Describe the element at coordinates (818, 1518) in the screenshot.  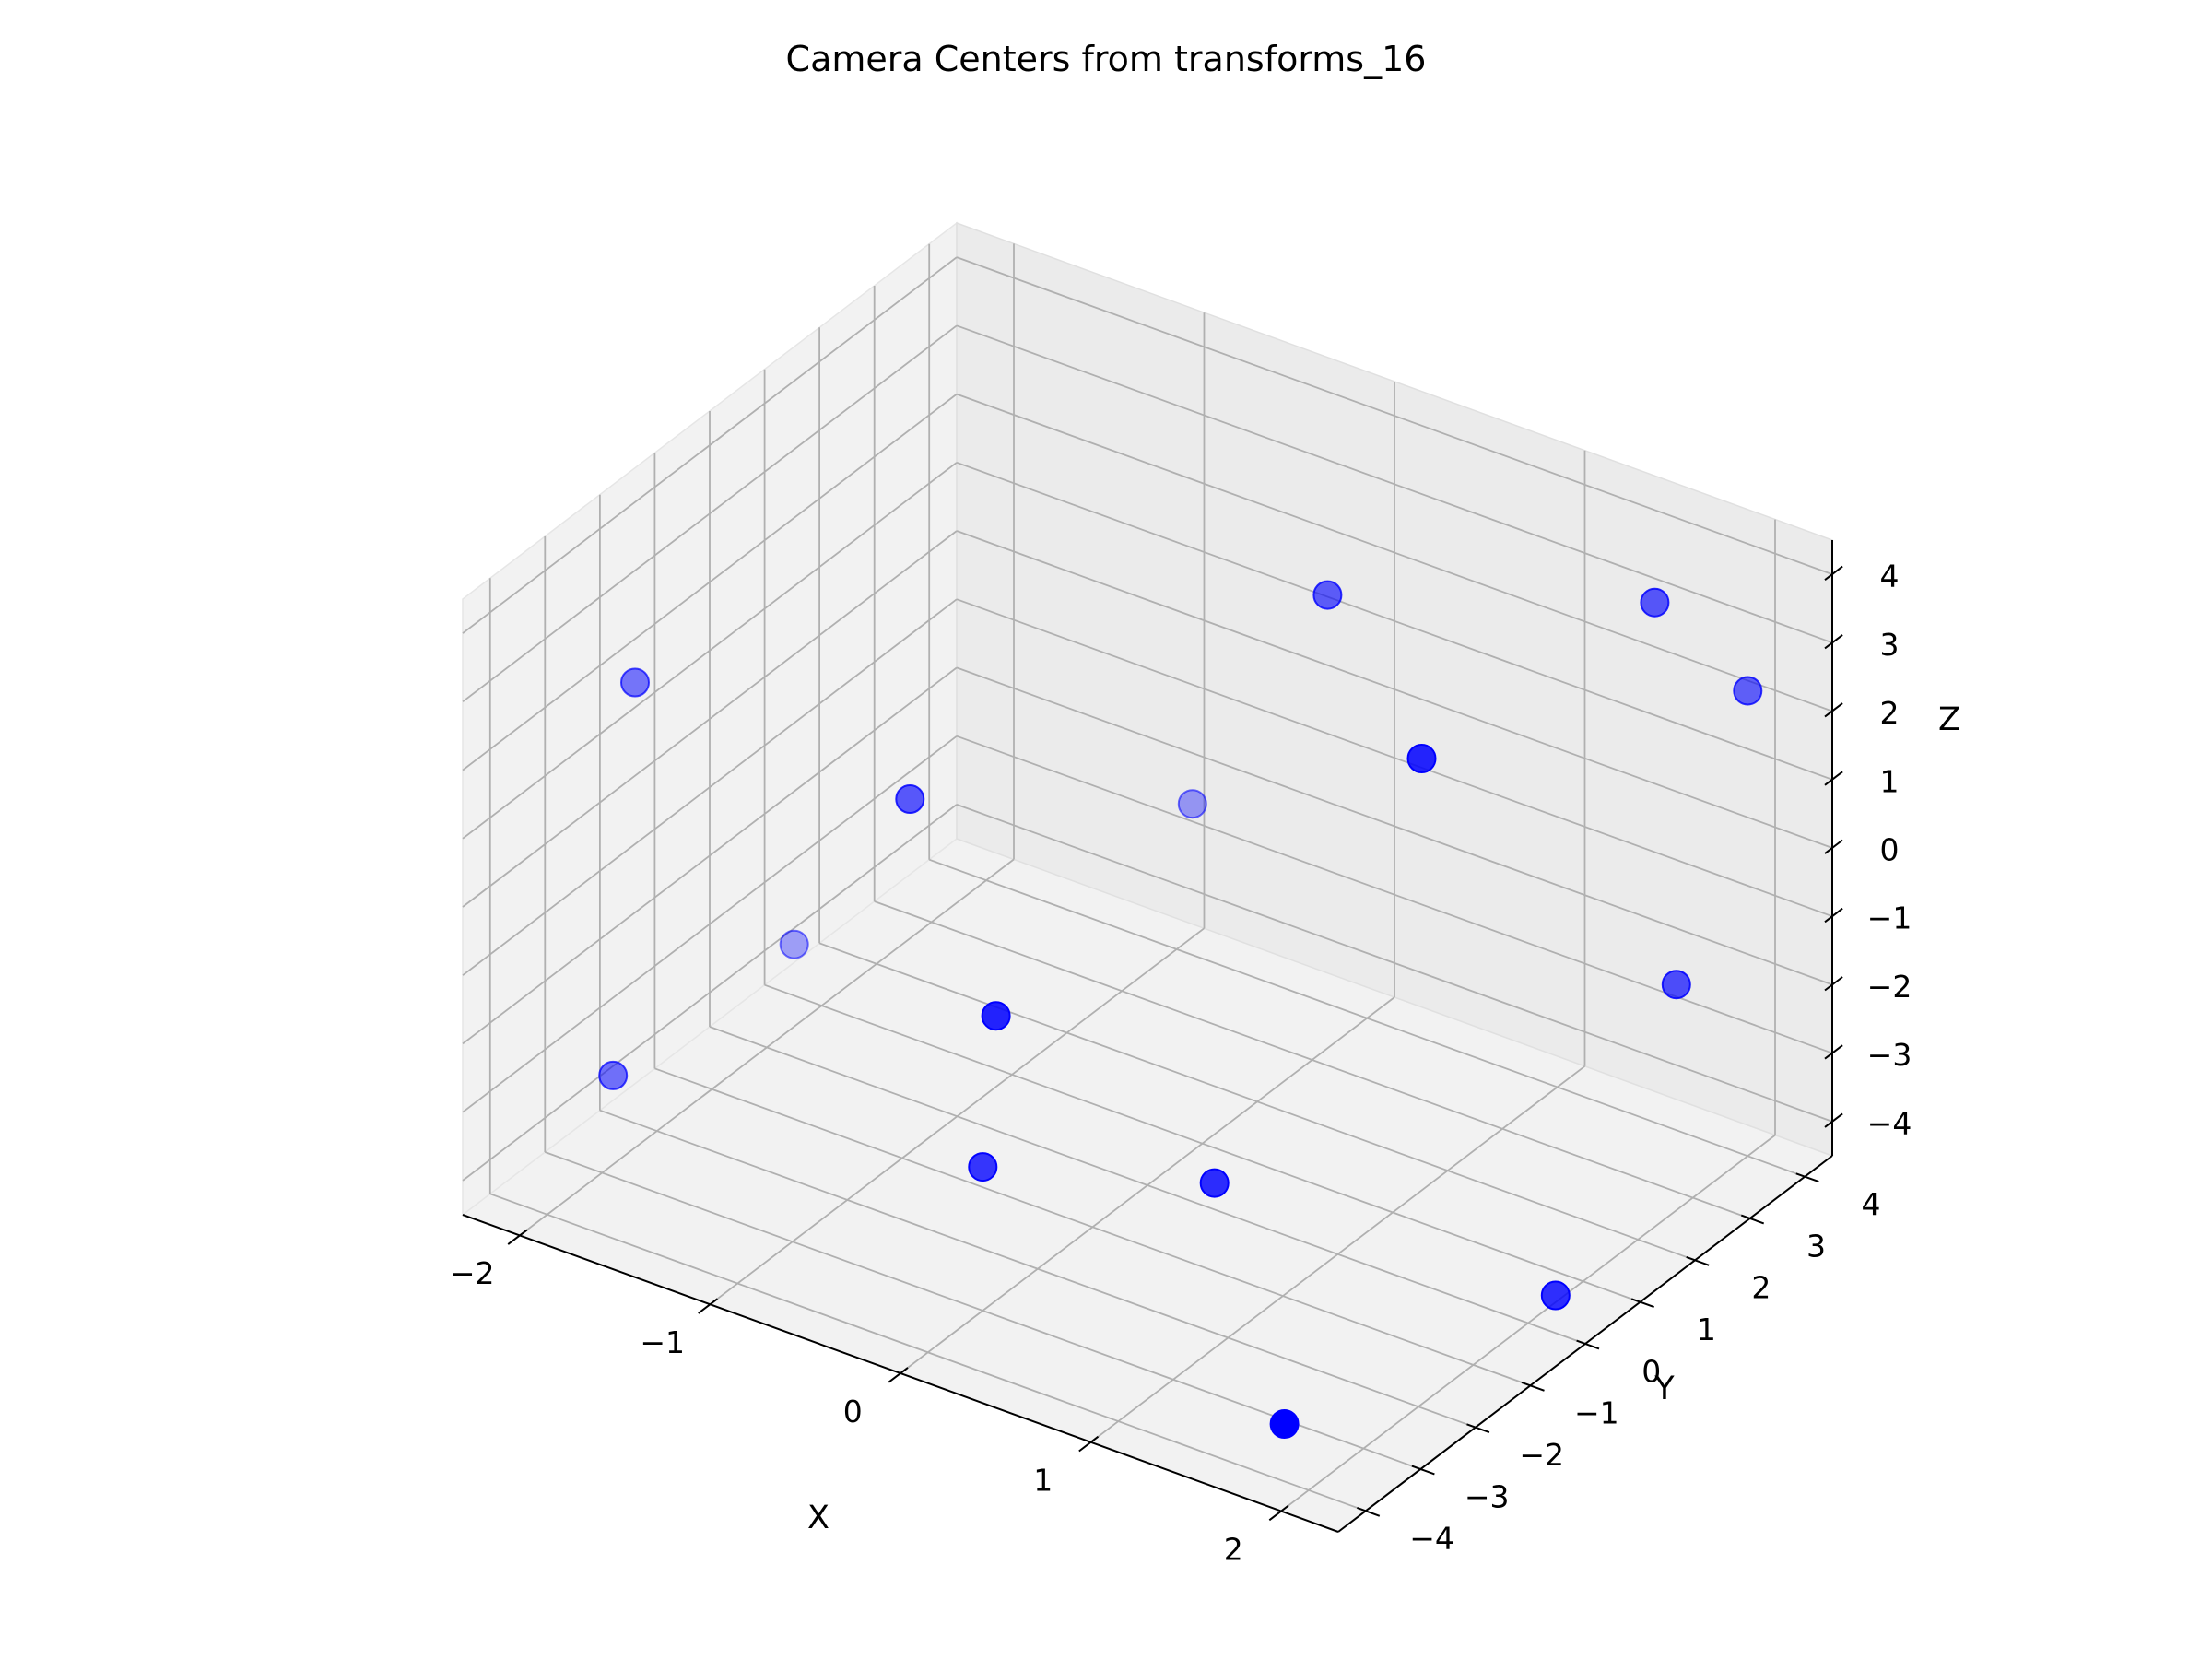
I see `x-axis-label: X` at that location.